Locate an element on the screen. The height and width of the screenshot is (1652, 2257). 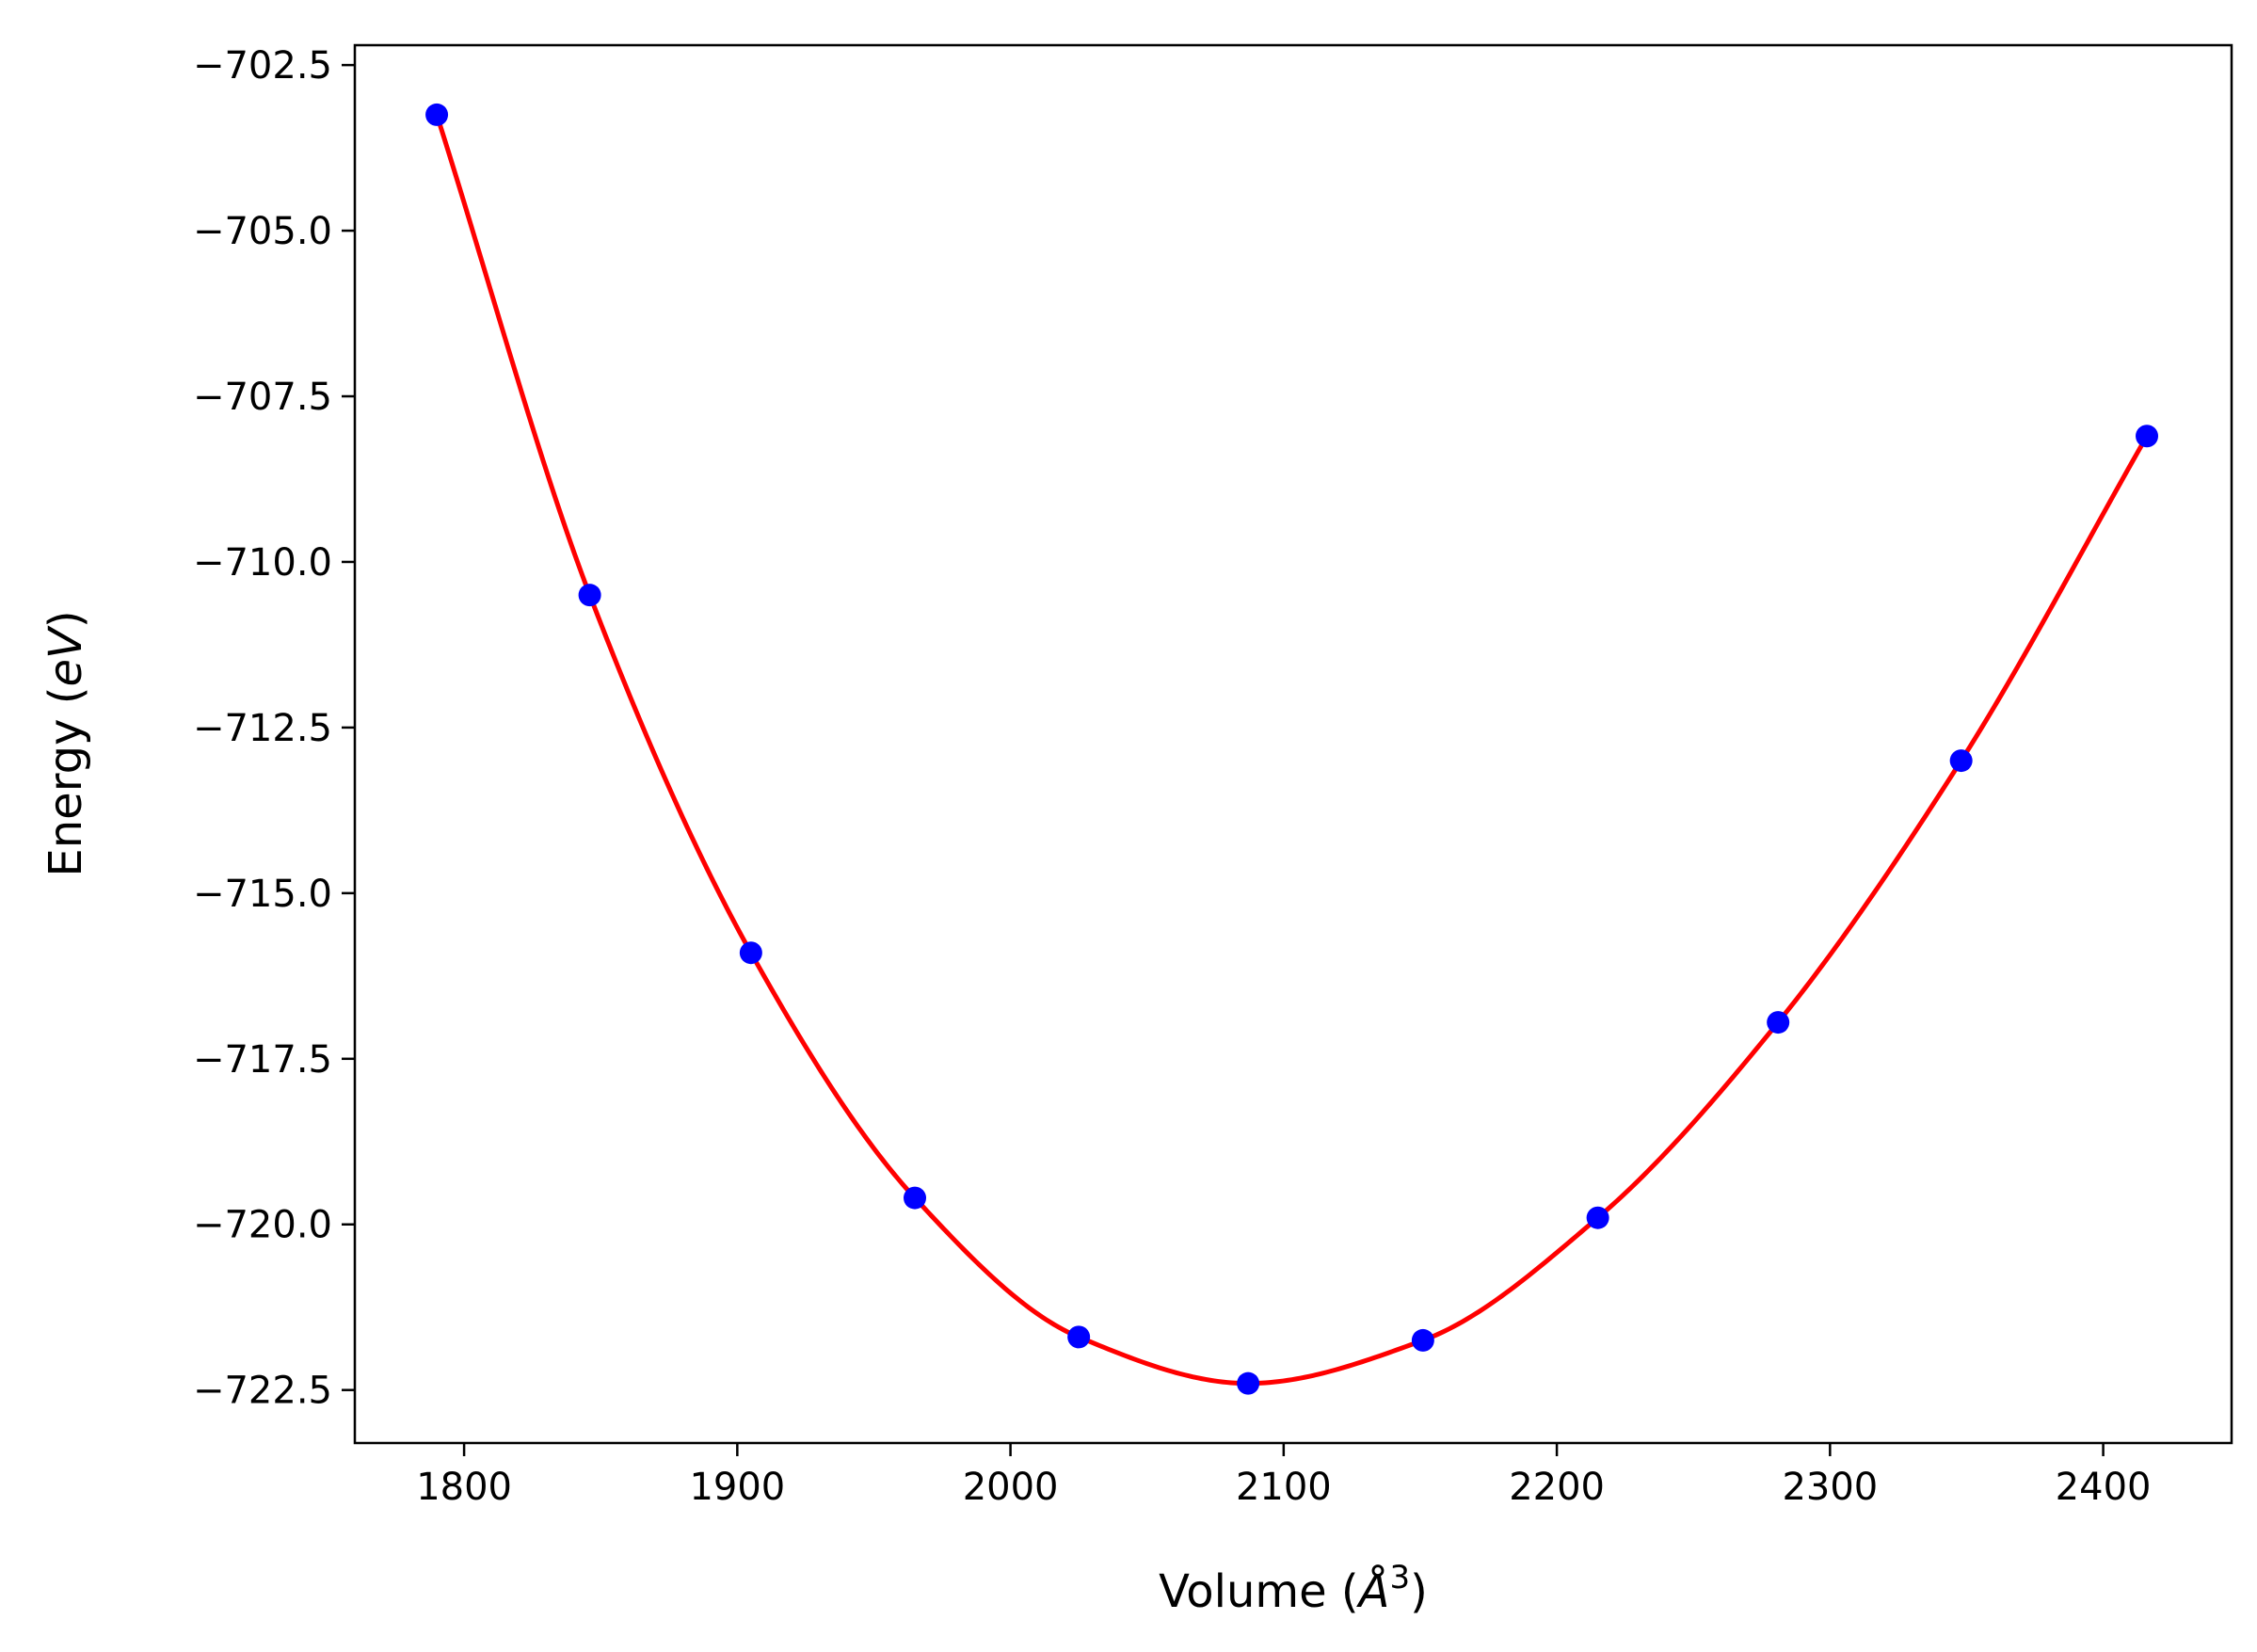
y-tick-label: −712.5 is located at coordinates (262, 728).